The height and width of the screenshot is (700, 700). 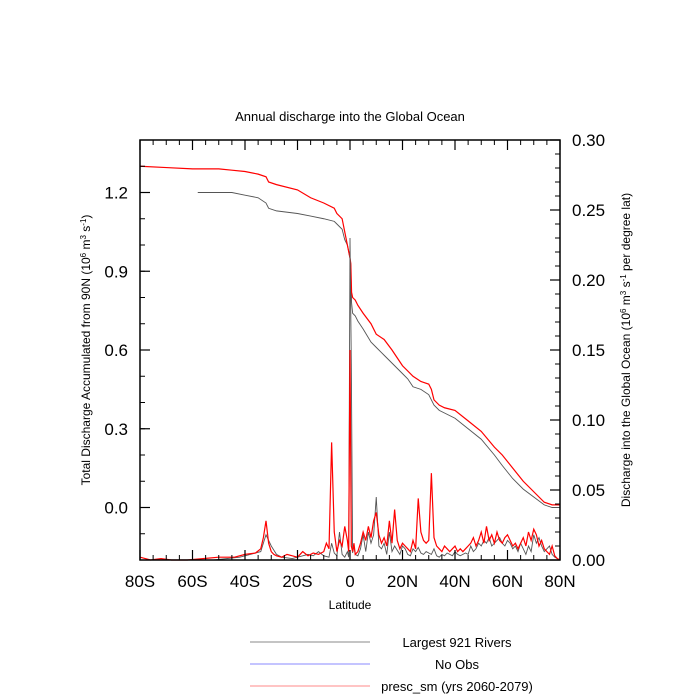 I want to click on x-tick-label: 0, so click(x=349, y=581).